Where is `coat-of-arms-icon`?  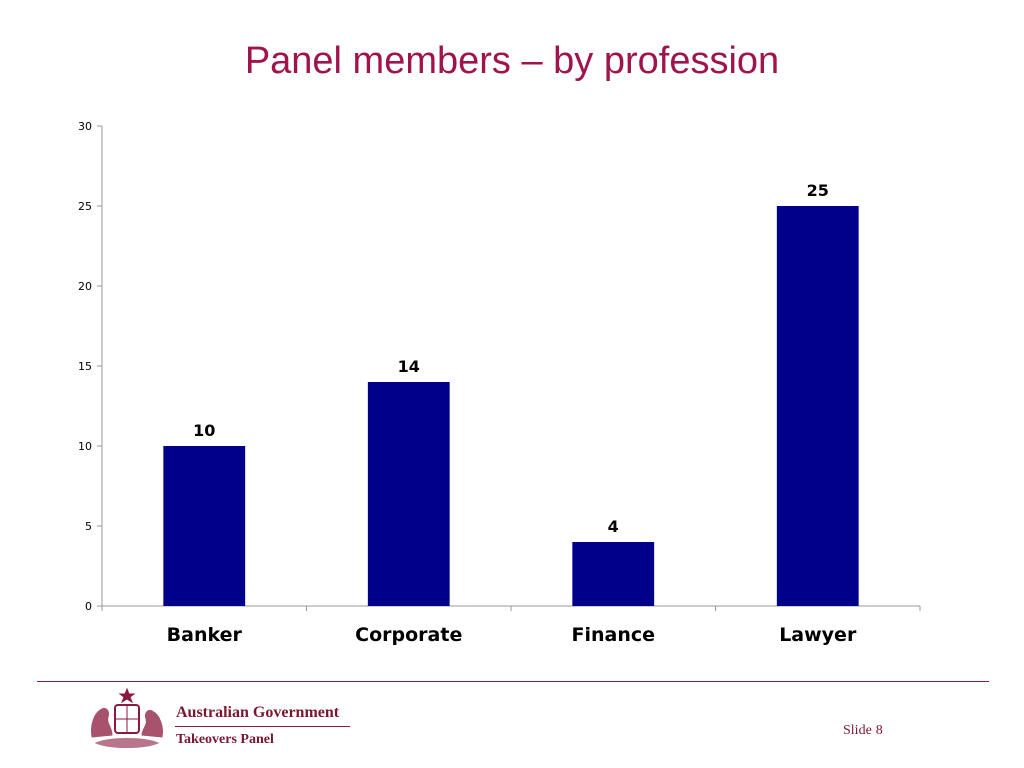 coat-of-arms-icon is located at coordinates (127, 717).